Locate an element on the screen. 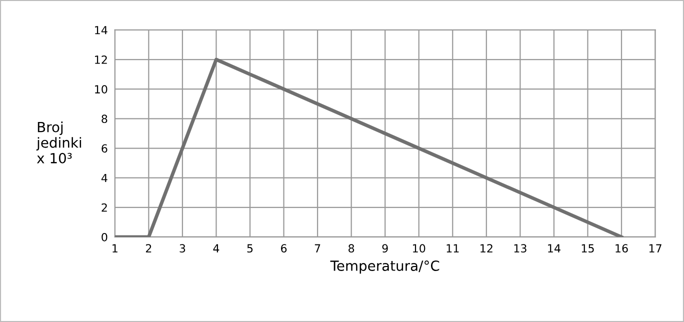  y-tick-label: 14 is located at coordinates (101, 30).